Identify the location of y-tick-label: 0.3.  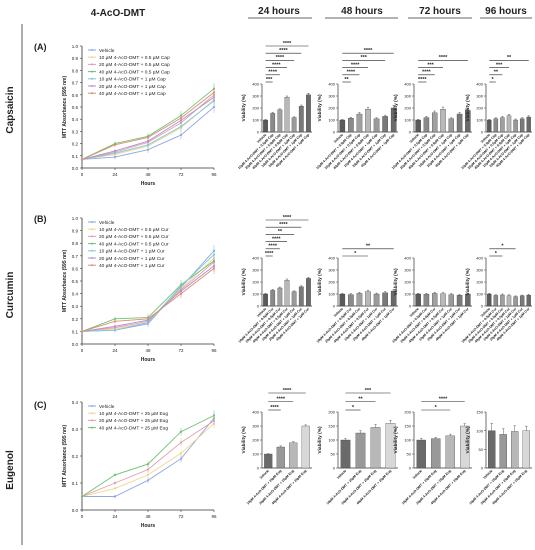
(75, 131).